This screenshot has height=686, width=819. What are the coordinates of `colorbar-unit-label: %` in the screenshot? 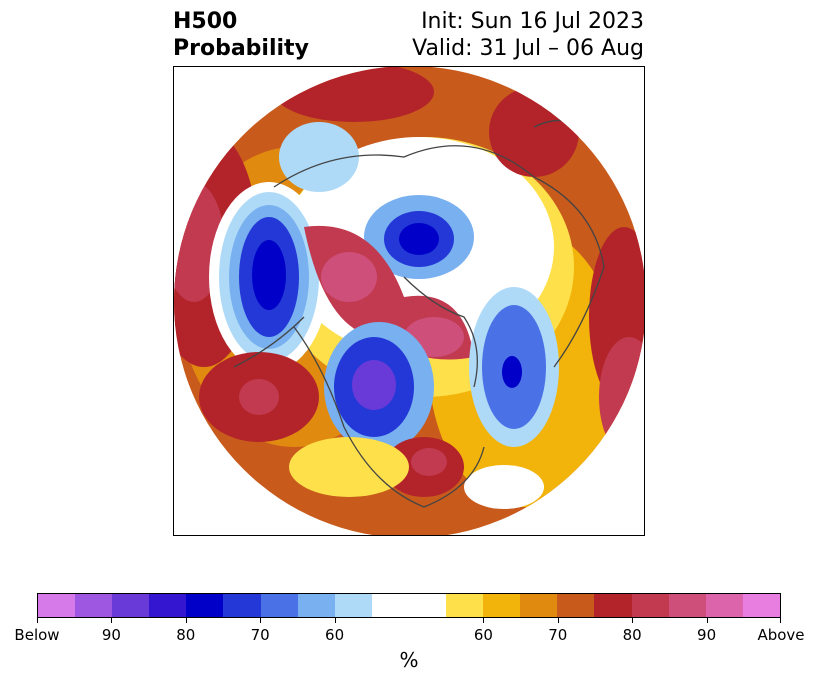 It's located at (409, 660).